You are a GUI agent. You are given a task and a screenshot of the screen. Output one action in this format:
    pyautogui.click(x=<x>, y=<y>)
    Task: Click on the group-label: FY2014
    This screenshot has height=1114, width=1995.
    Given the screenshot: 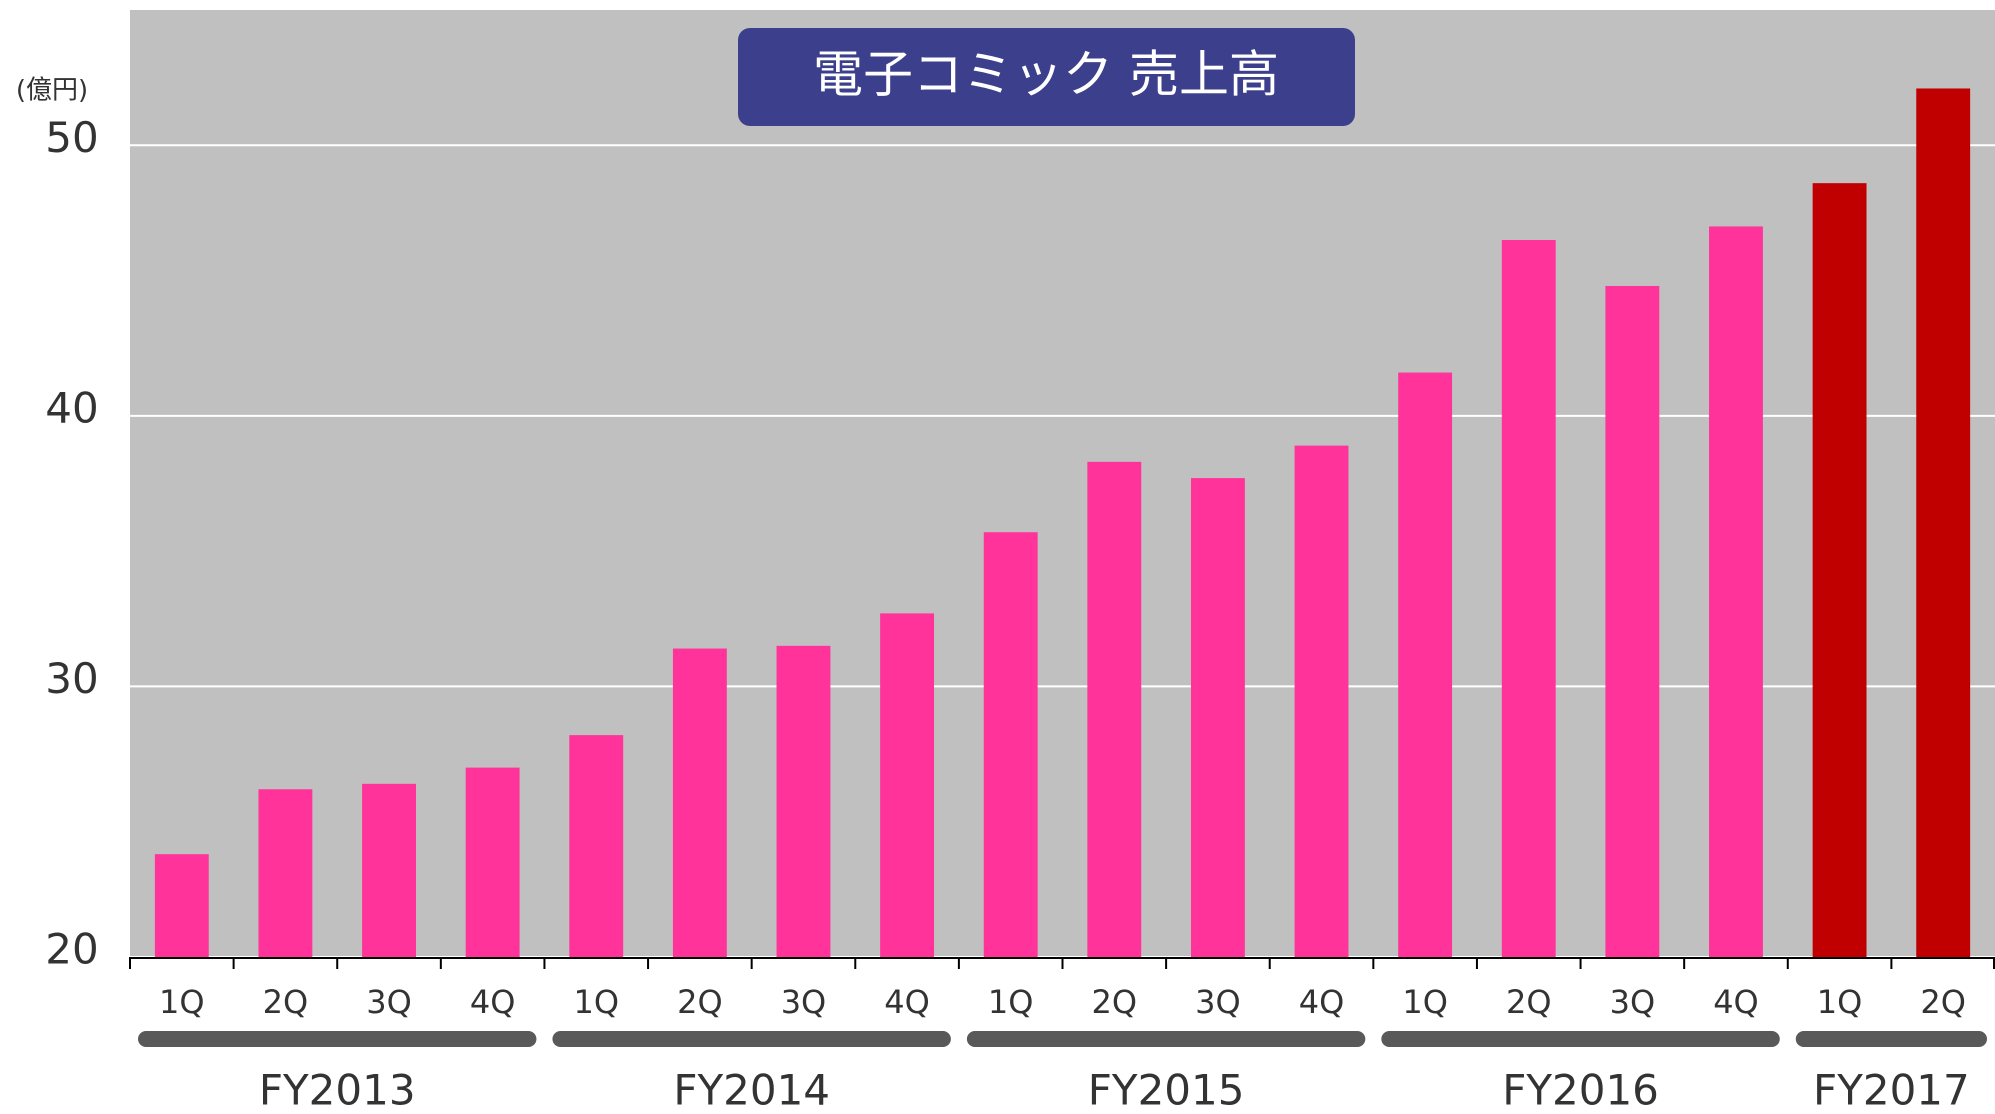 What is the action you would take?
    pyautogui.click(x=751, y=1090)
    